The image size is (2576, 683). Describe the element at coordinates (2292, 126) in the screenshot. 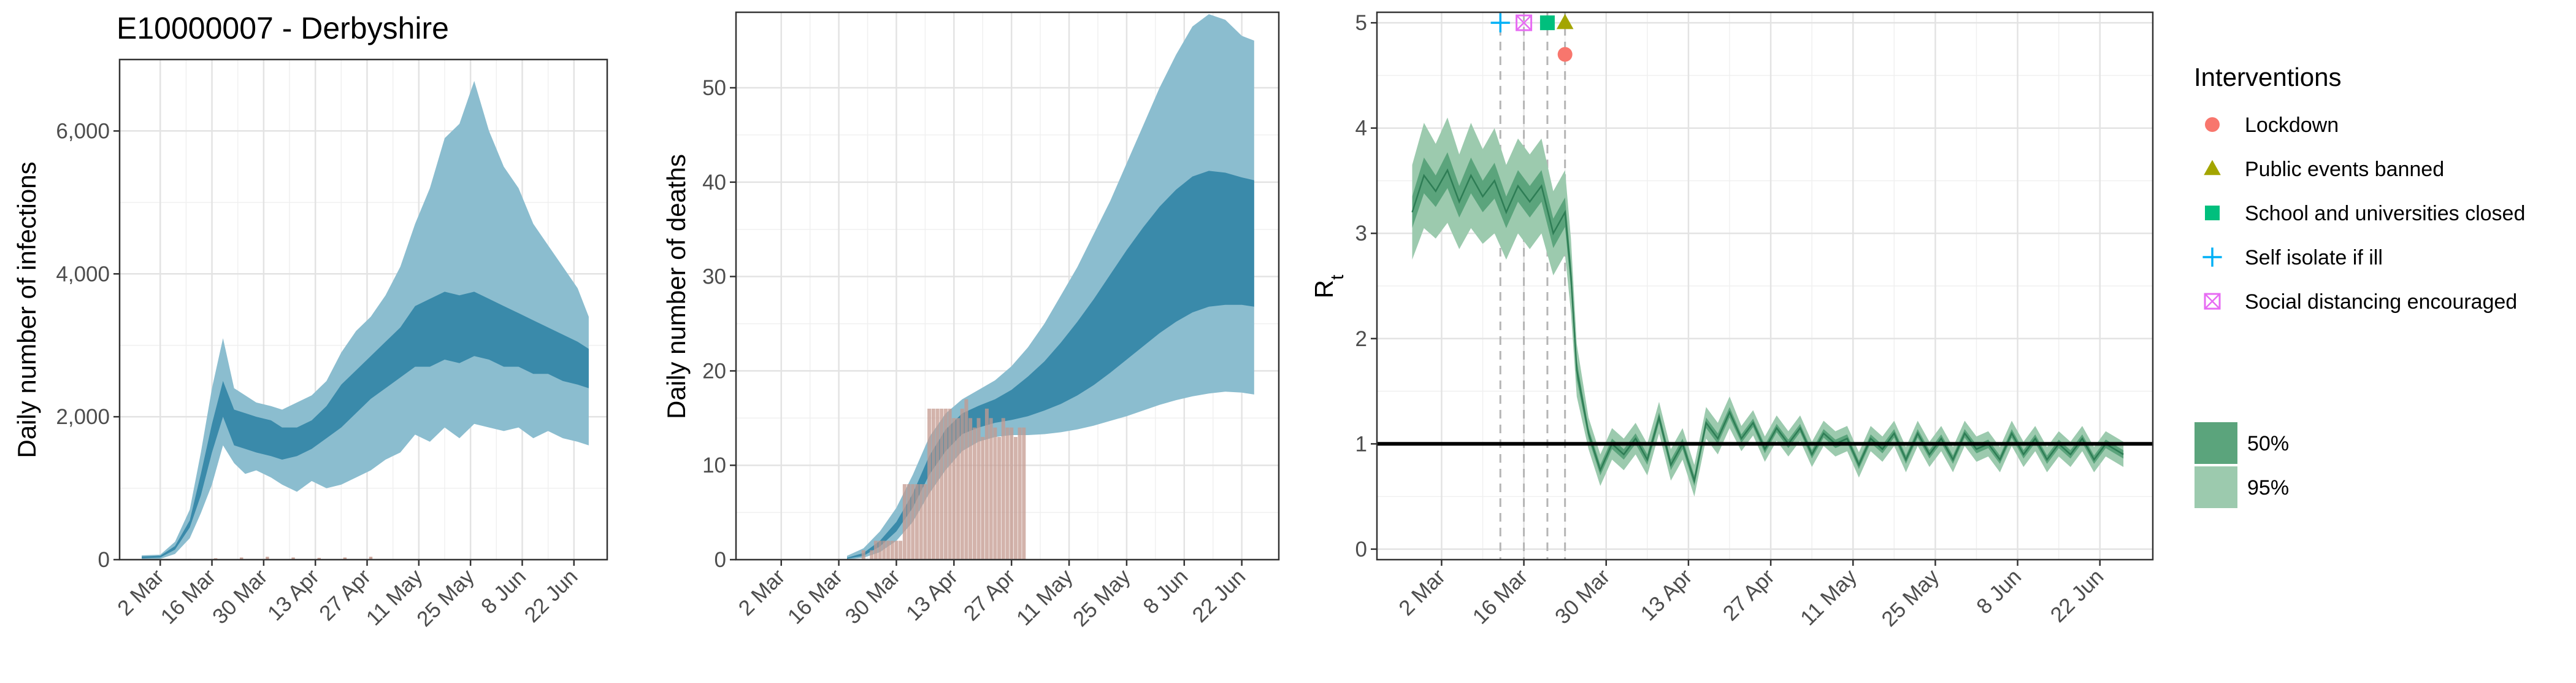

I see `legend-label: Lockdown` at that location.